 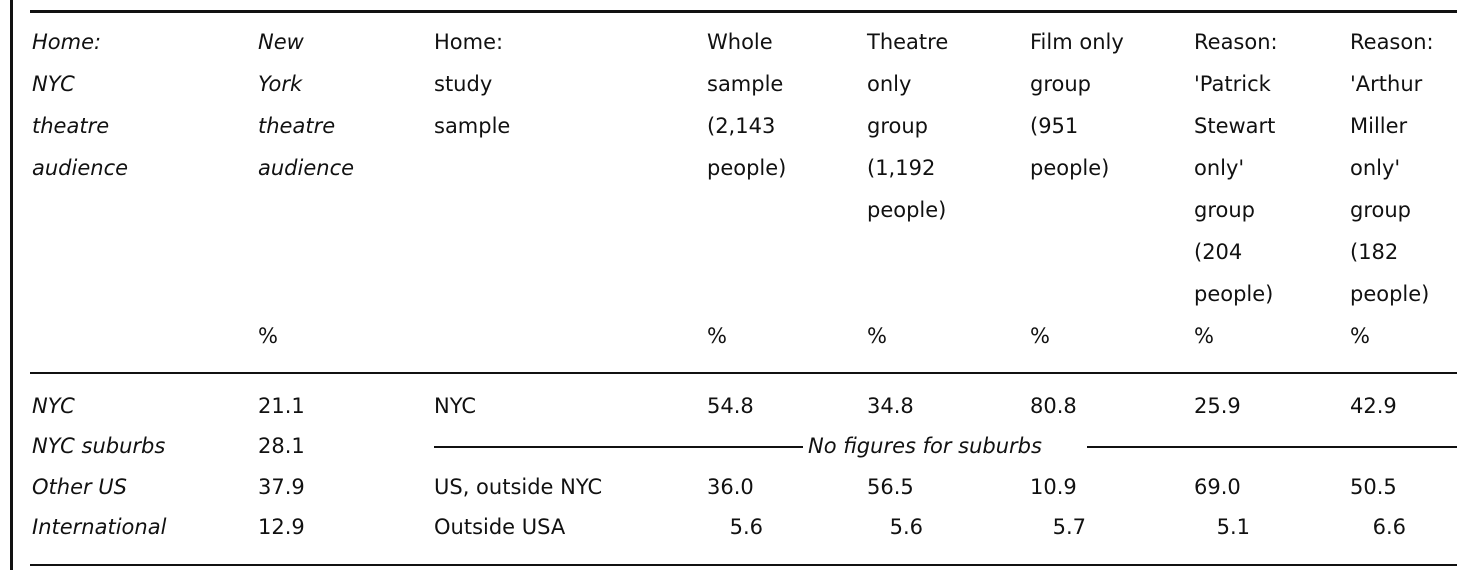 What do you see at coordinates (268, 336) in the screenshot?
I see `unit-pct-nyc-audience: %` at bounding box center [268, 336].